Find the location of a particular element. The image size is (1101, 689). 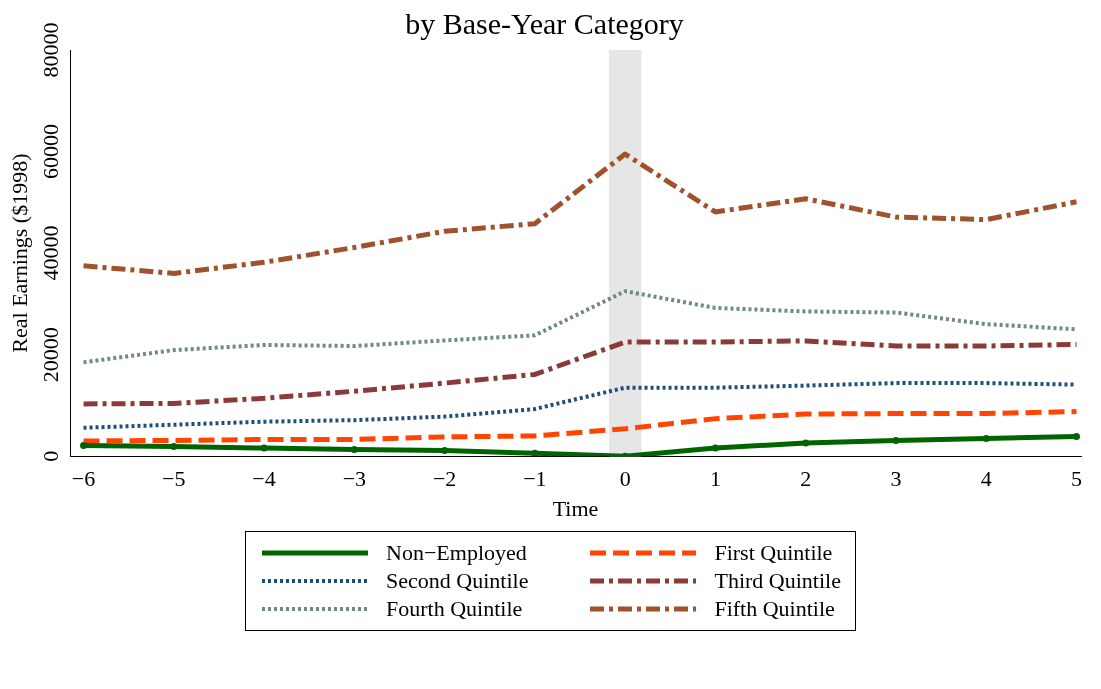

x-tick-label: −5 is located at coordinates (174, 479).